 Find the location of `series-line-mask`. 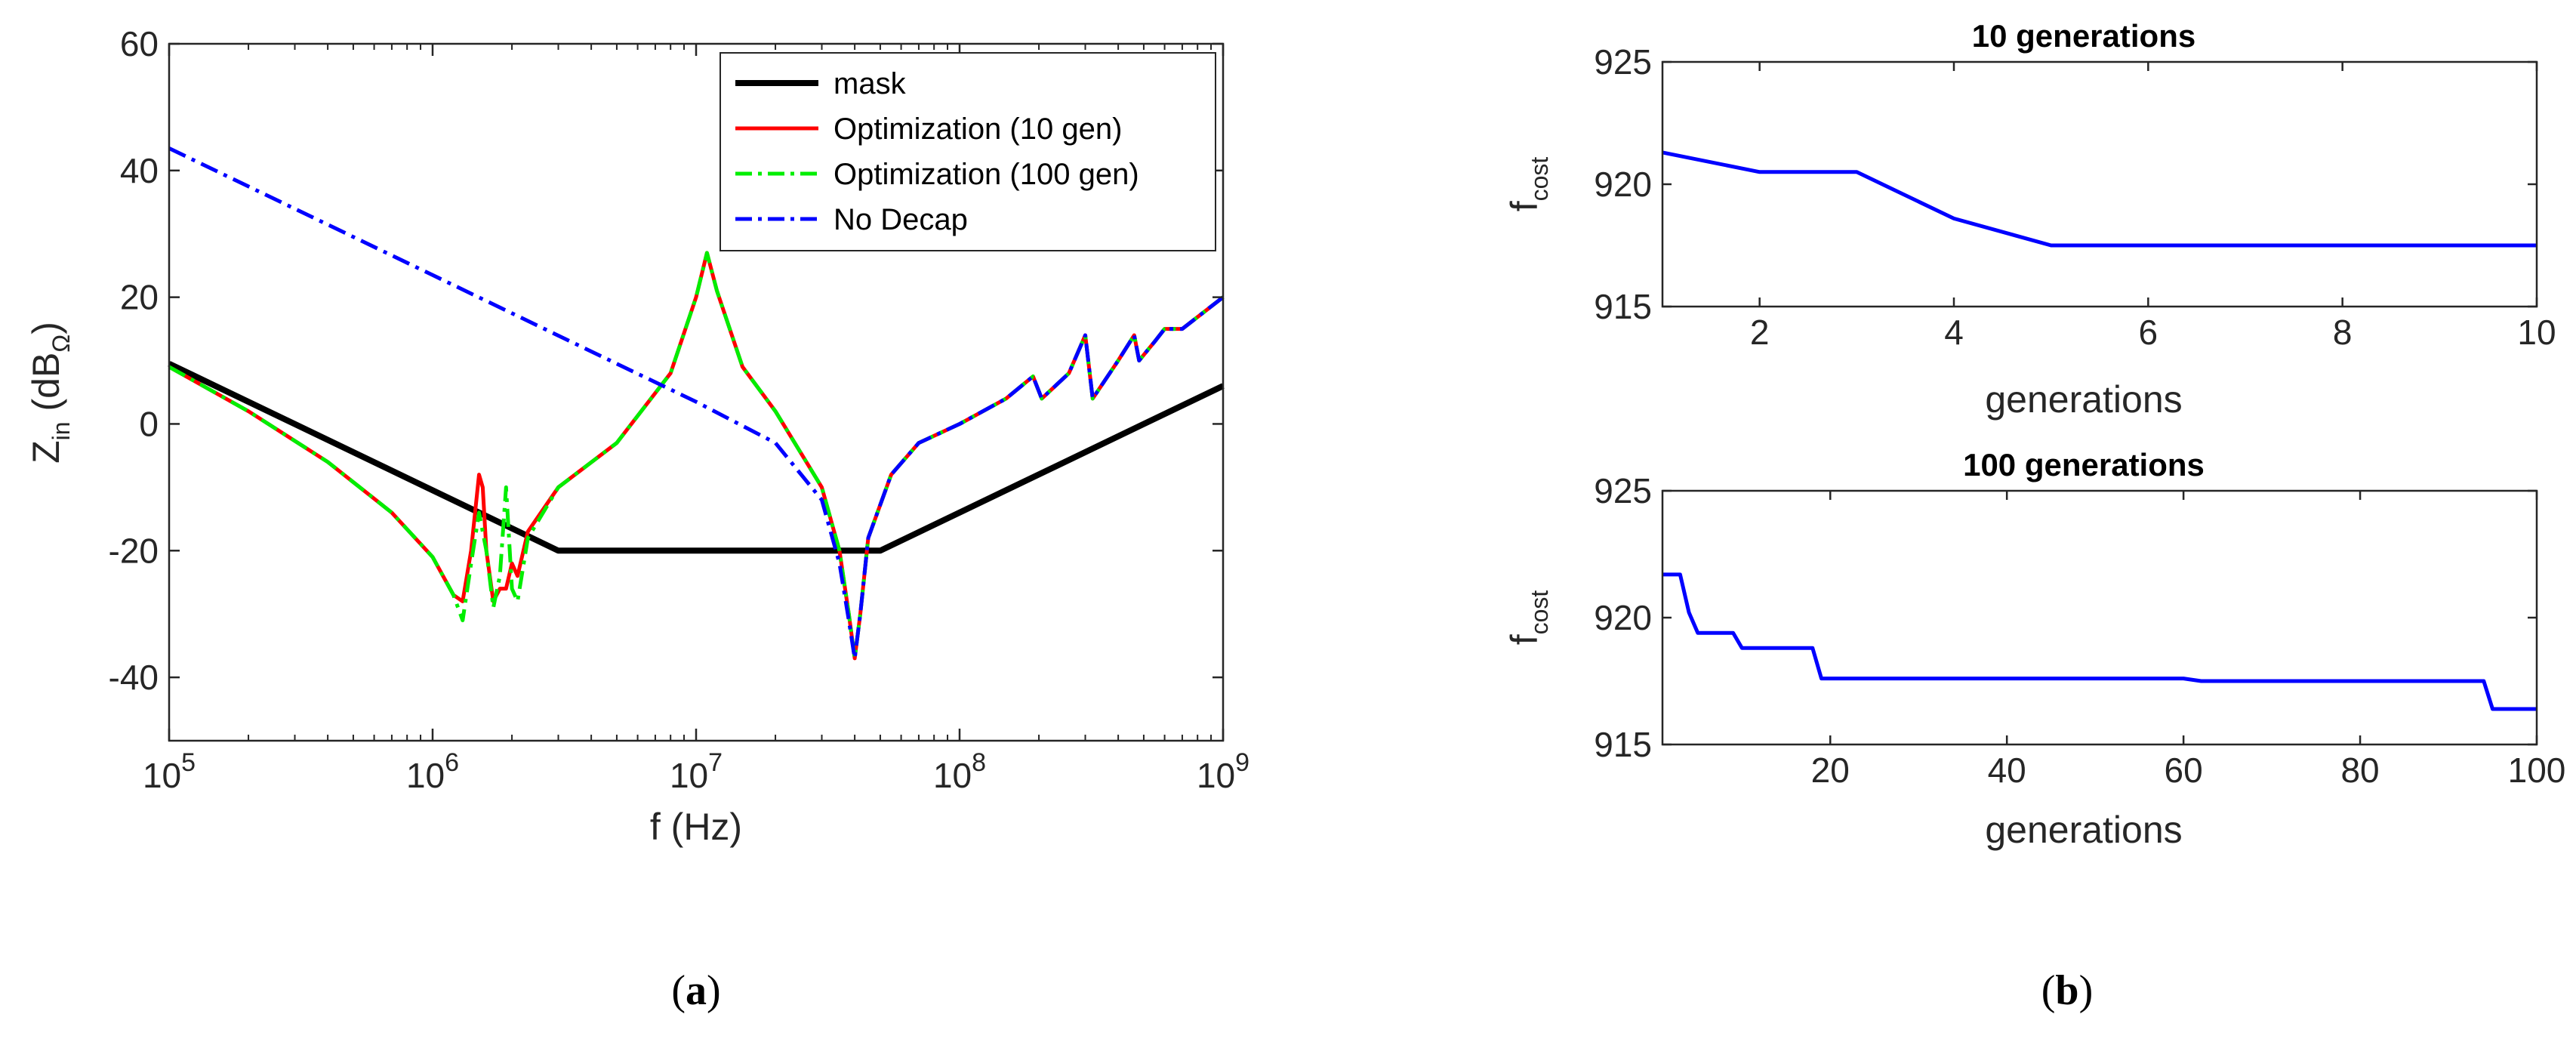

series-line-mask is located at coordinates (696, 457).